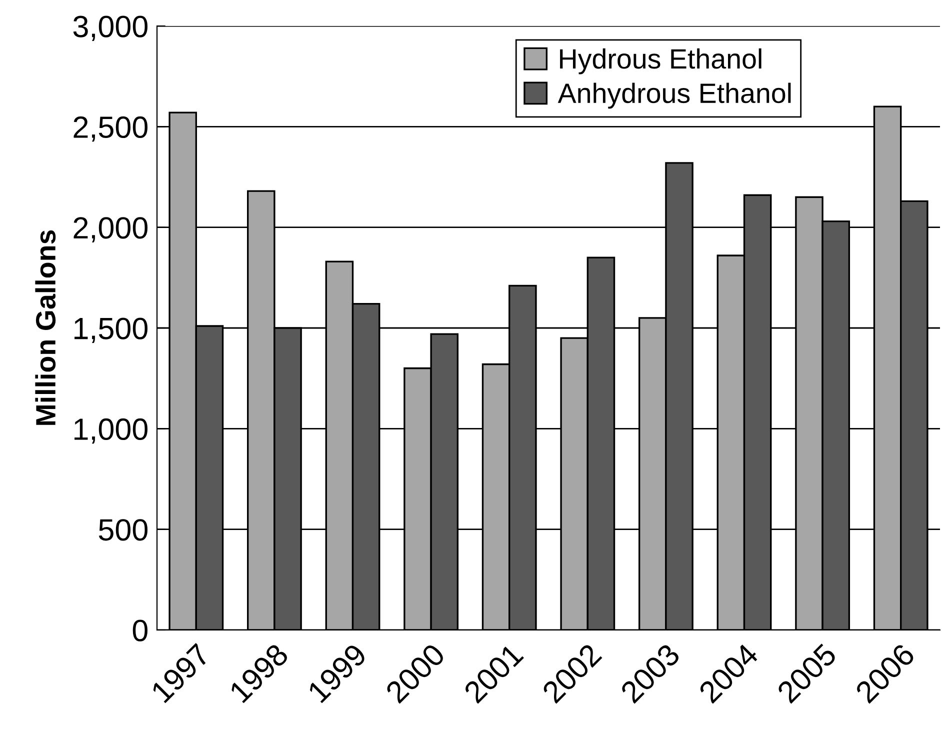  I want to click on y-axis-title: Million Gallons, so click(45, 327).